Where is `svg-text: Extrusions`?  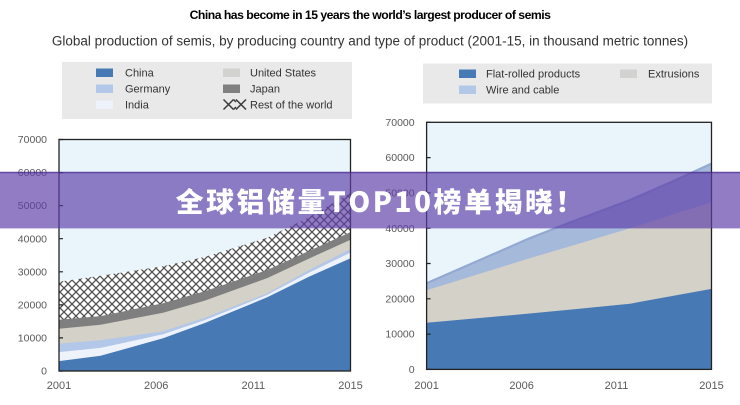
svg-text: Extrusions is located at coordinates (674, 75).